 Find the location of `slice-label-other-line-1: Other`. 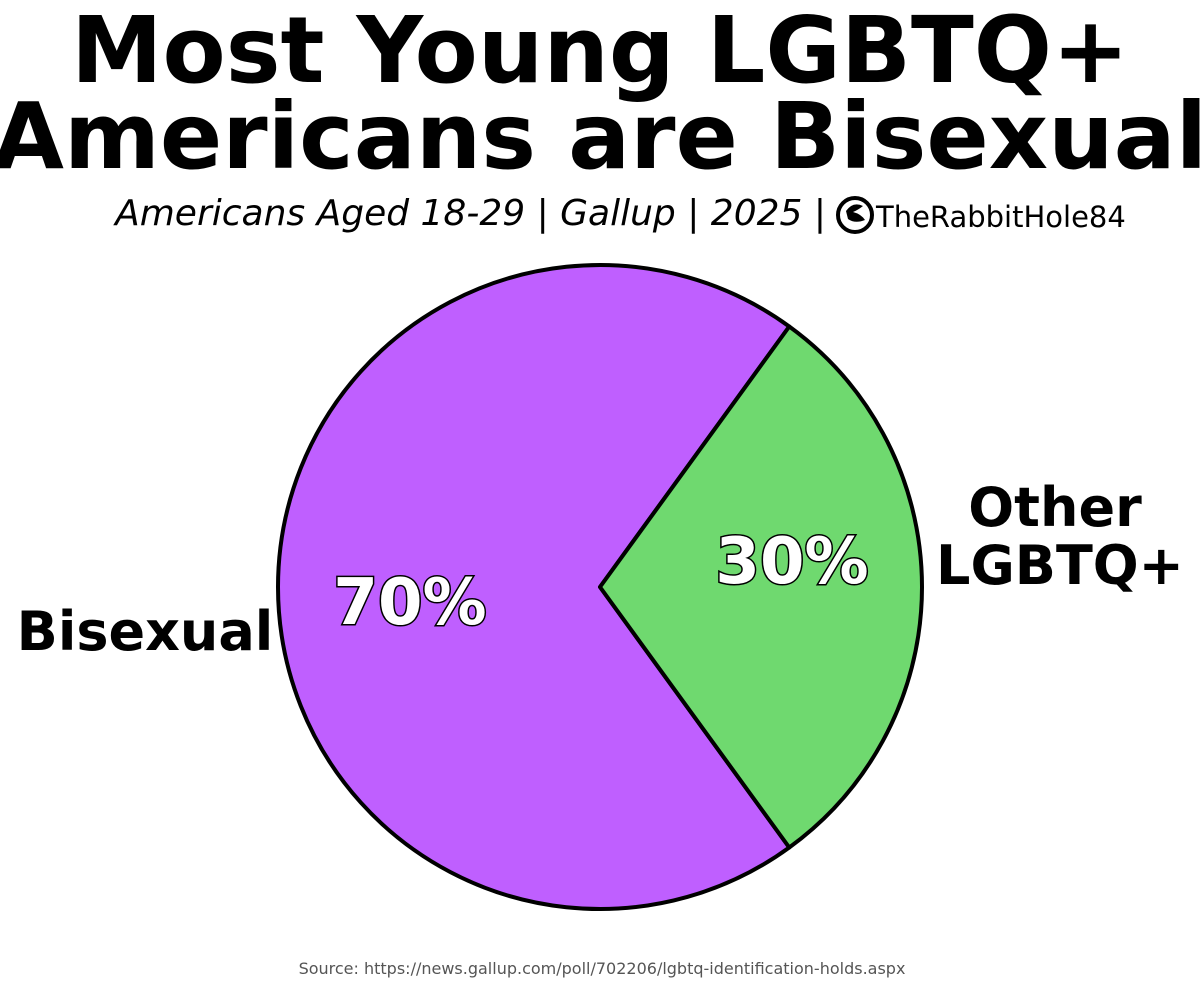

slice-label-other-line-1: Other is located at coordinates (1055, 507).